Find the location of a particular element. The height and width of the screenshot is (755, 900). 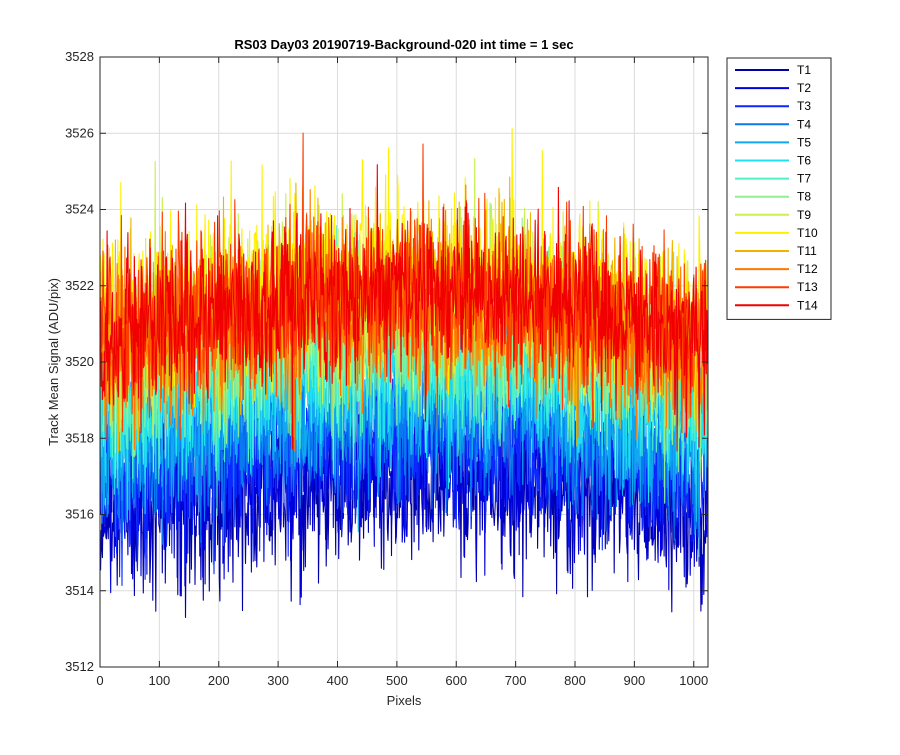

legend: T1 T2 T3 T4 T5 T6 T7 T8 T9 T10 T11 T12 T13 T14 is located at coordinates (779, 188).